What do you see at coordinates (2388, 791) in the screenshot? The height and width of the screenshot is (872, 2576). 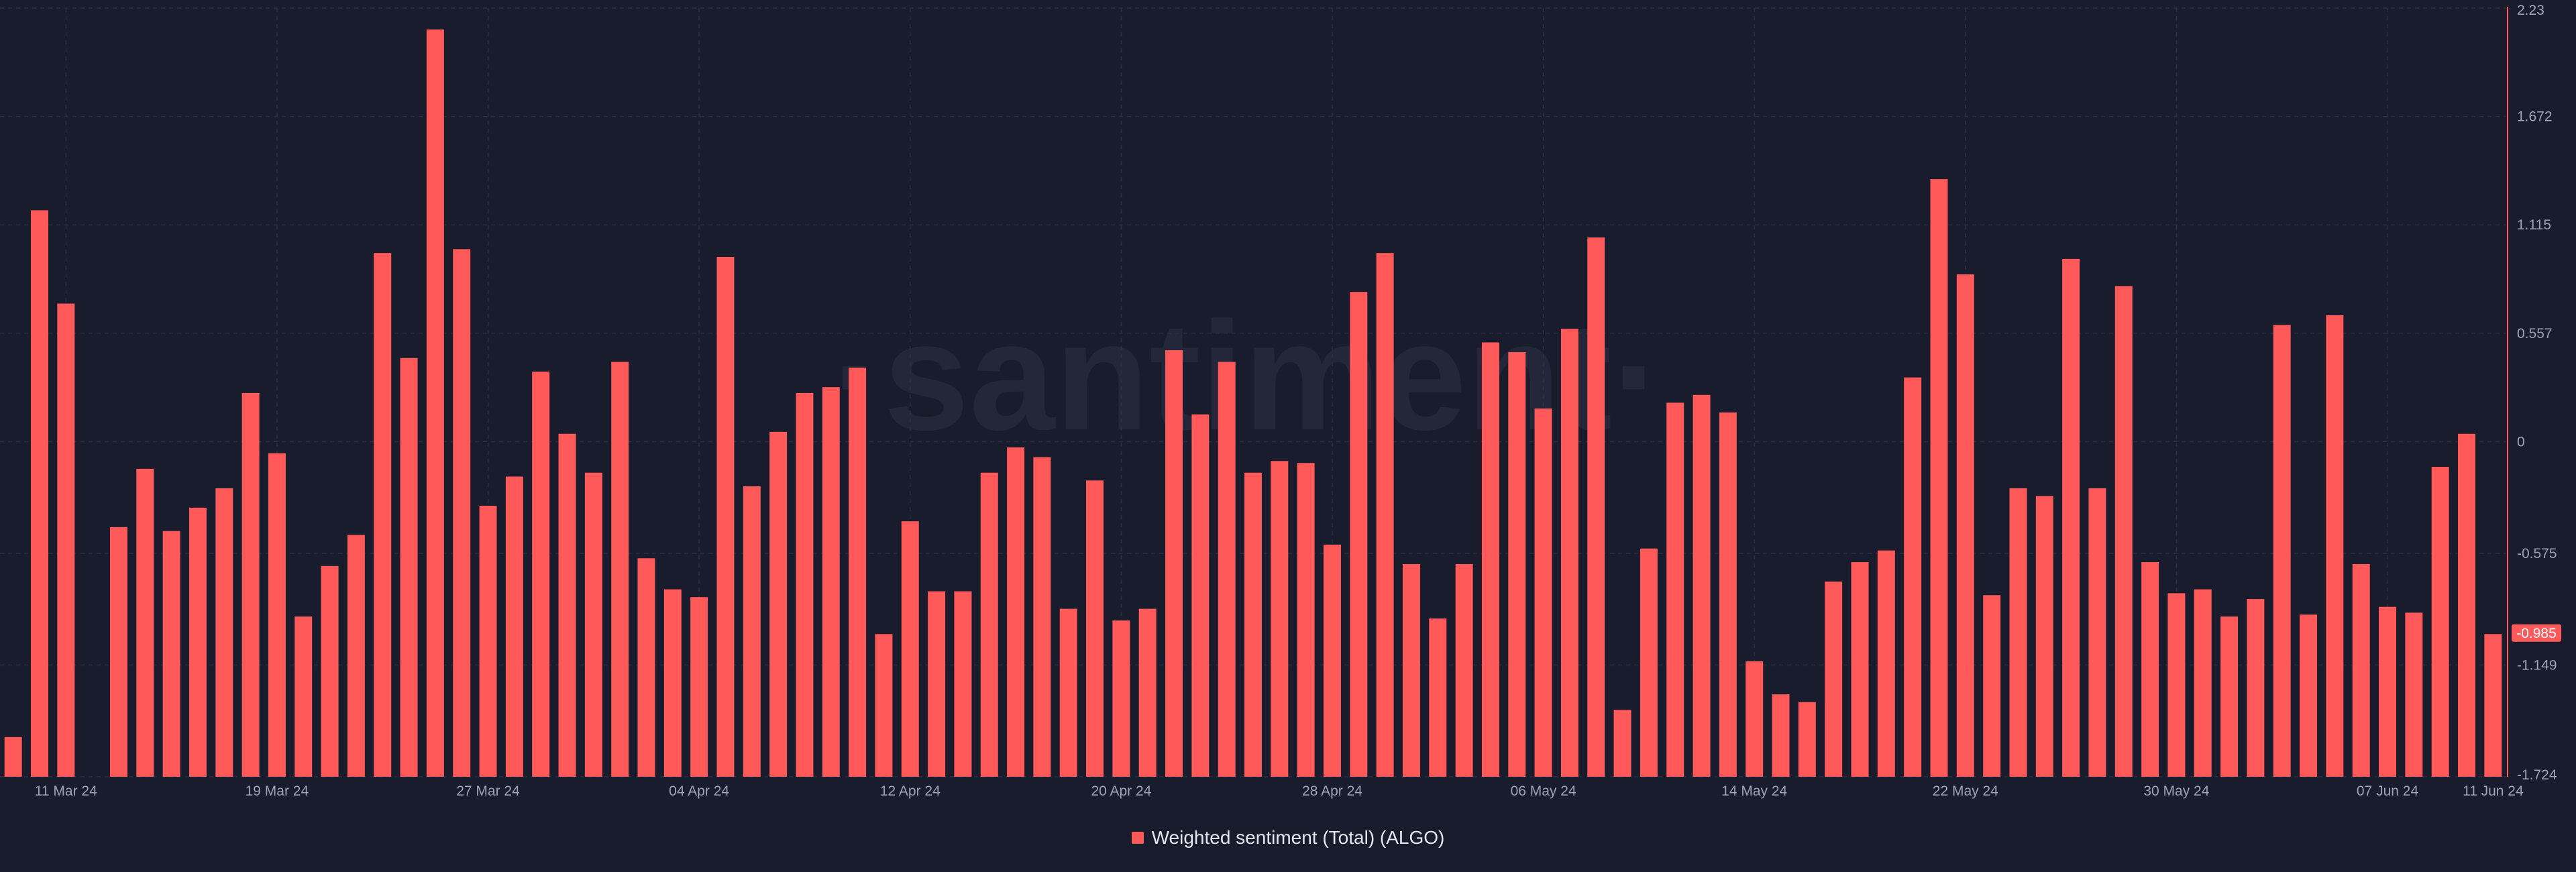 I see `x-tick-label: 07 Jun 24` at bounding box center [2388, 791].